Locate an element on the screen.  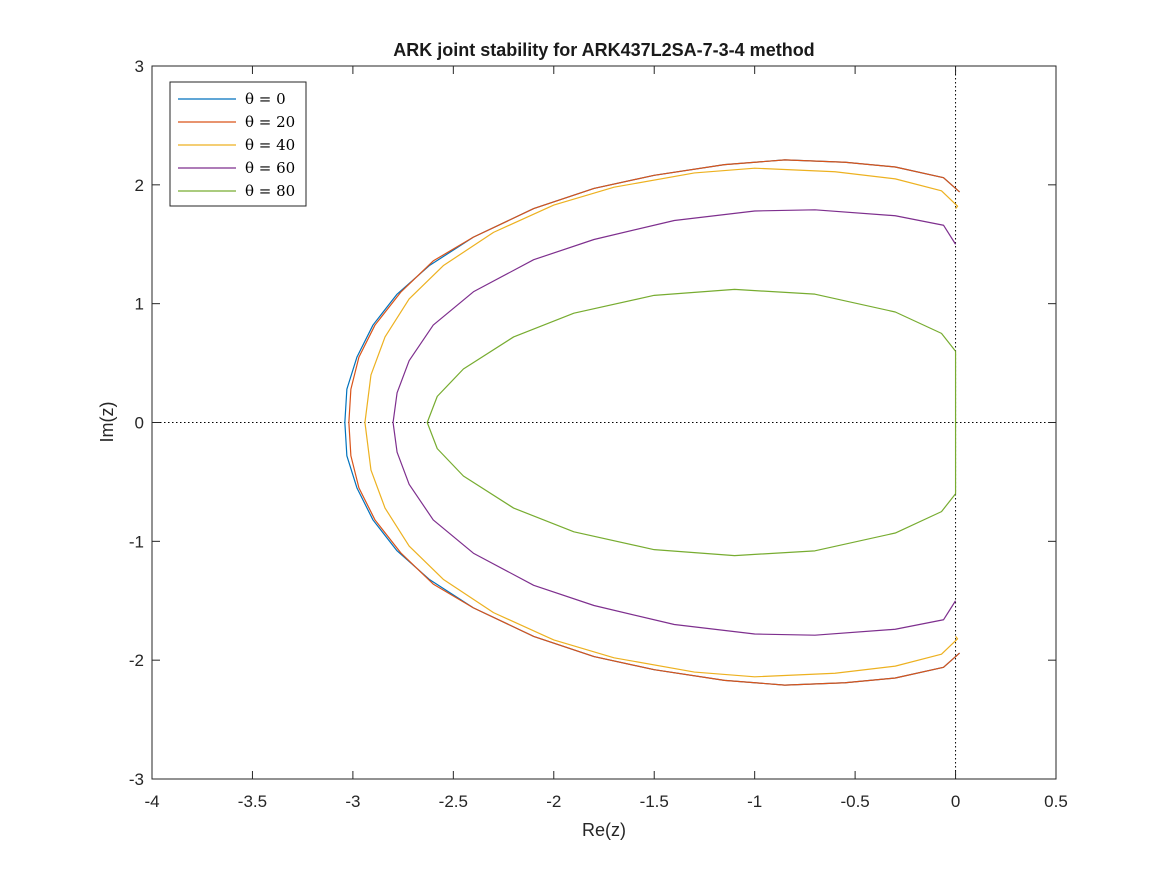
y-tick-label: -2 is located at coordinates (136, 660).